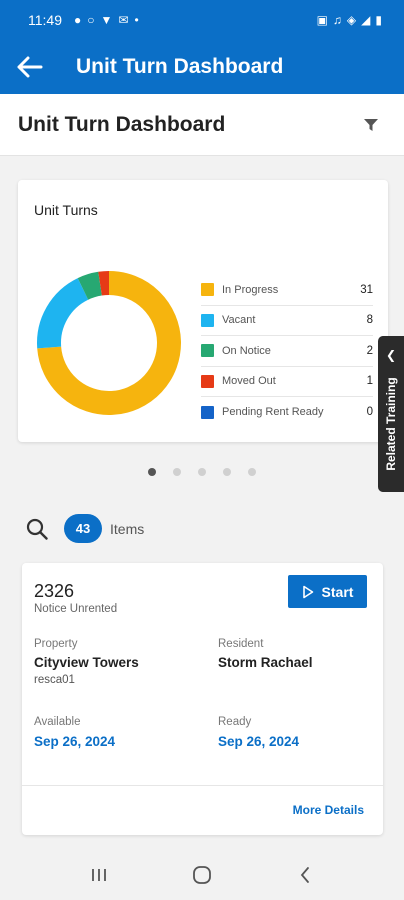 The image size is (404, 900). Describe the element at coordinates (369, 381) in the screenshot. I see `legend-value: 1` at that location.